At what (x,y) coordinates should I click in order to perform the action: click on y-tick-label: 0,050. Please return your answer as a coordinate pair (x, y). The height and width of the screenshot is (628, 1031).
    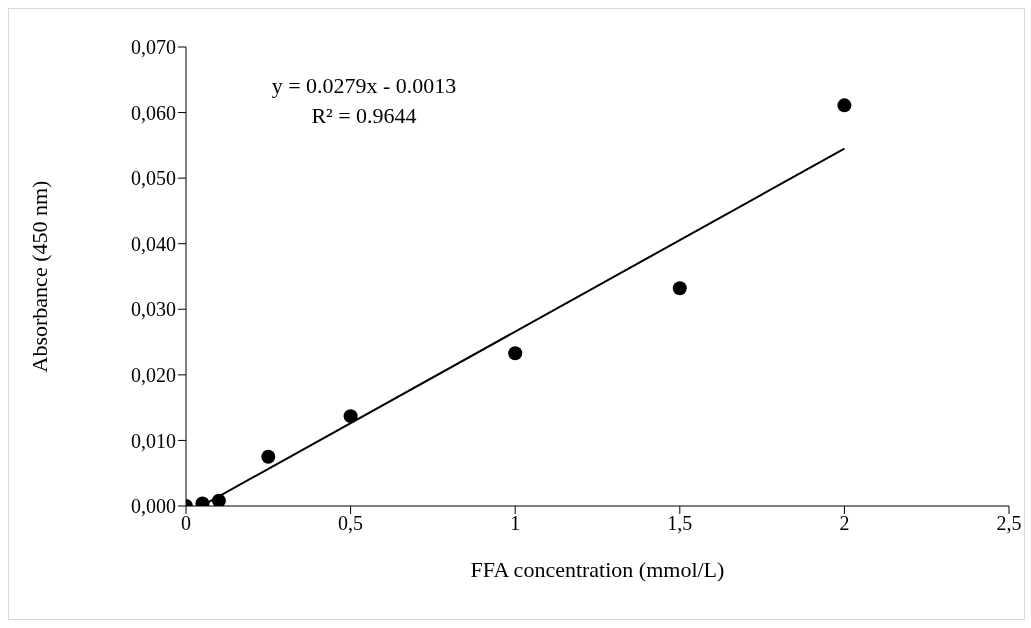
    Looking at the image, I should click on (153, 178).